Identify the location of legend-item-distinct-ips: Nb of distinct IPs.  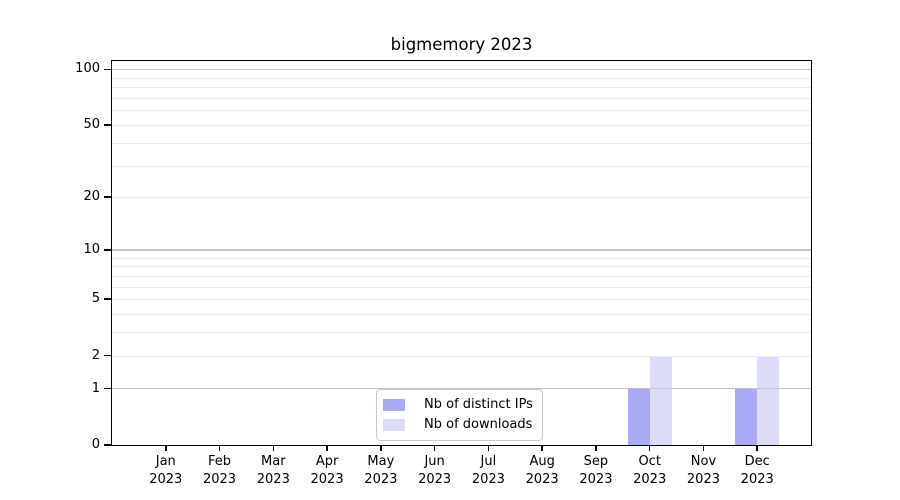
(458, 405).